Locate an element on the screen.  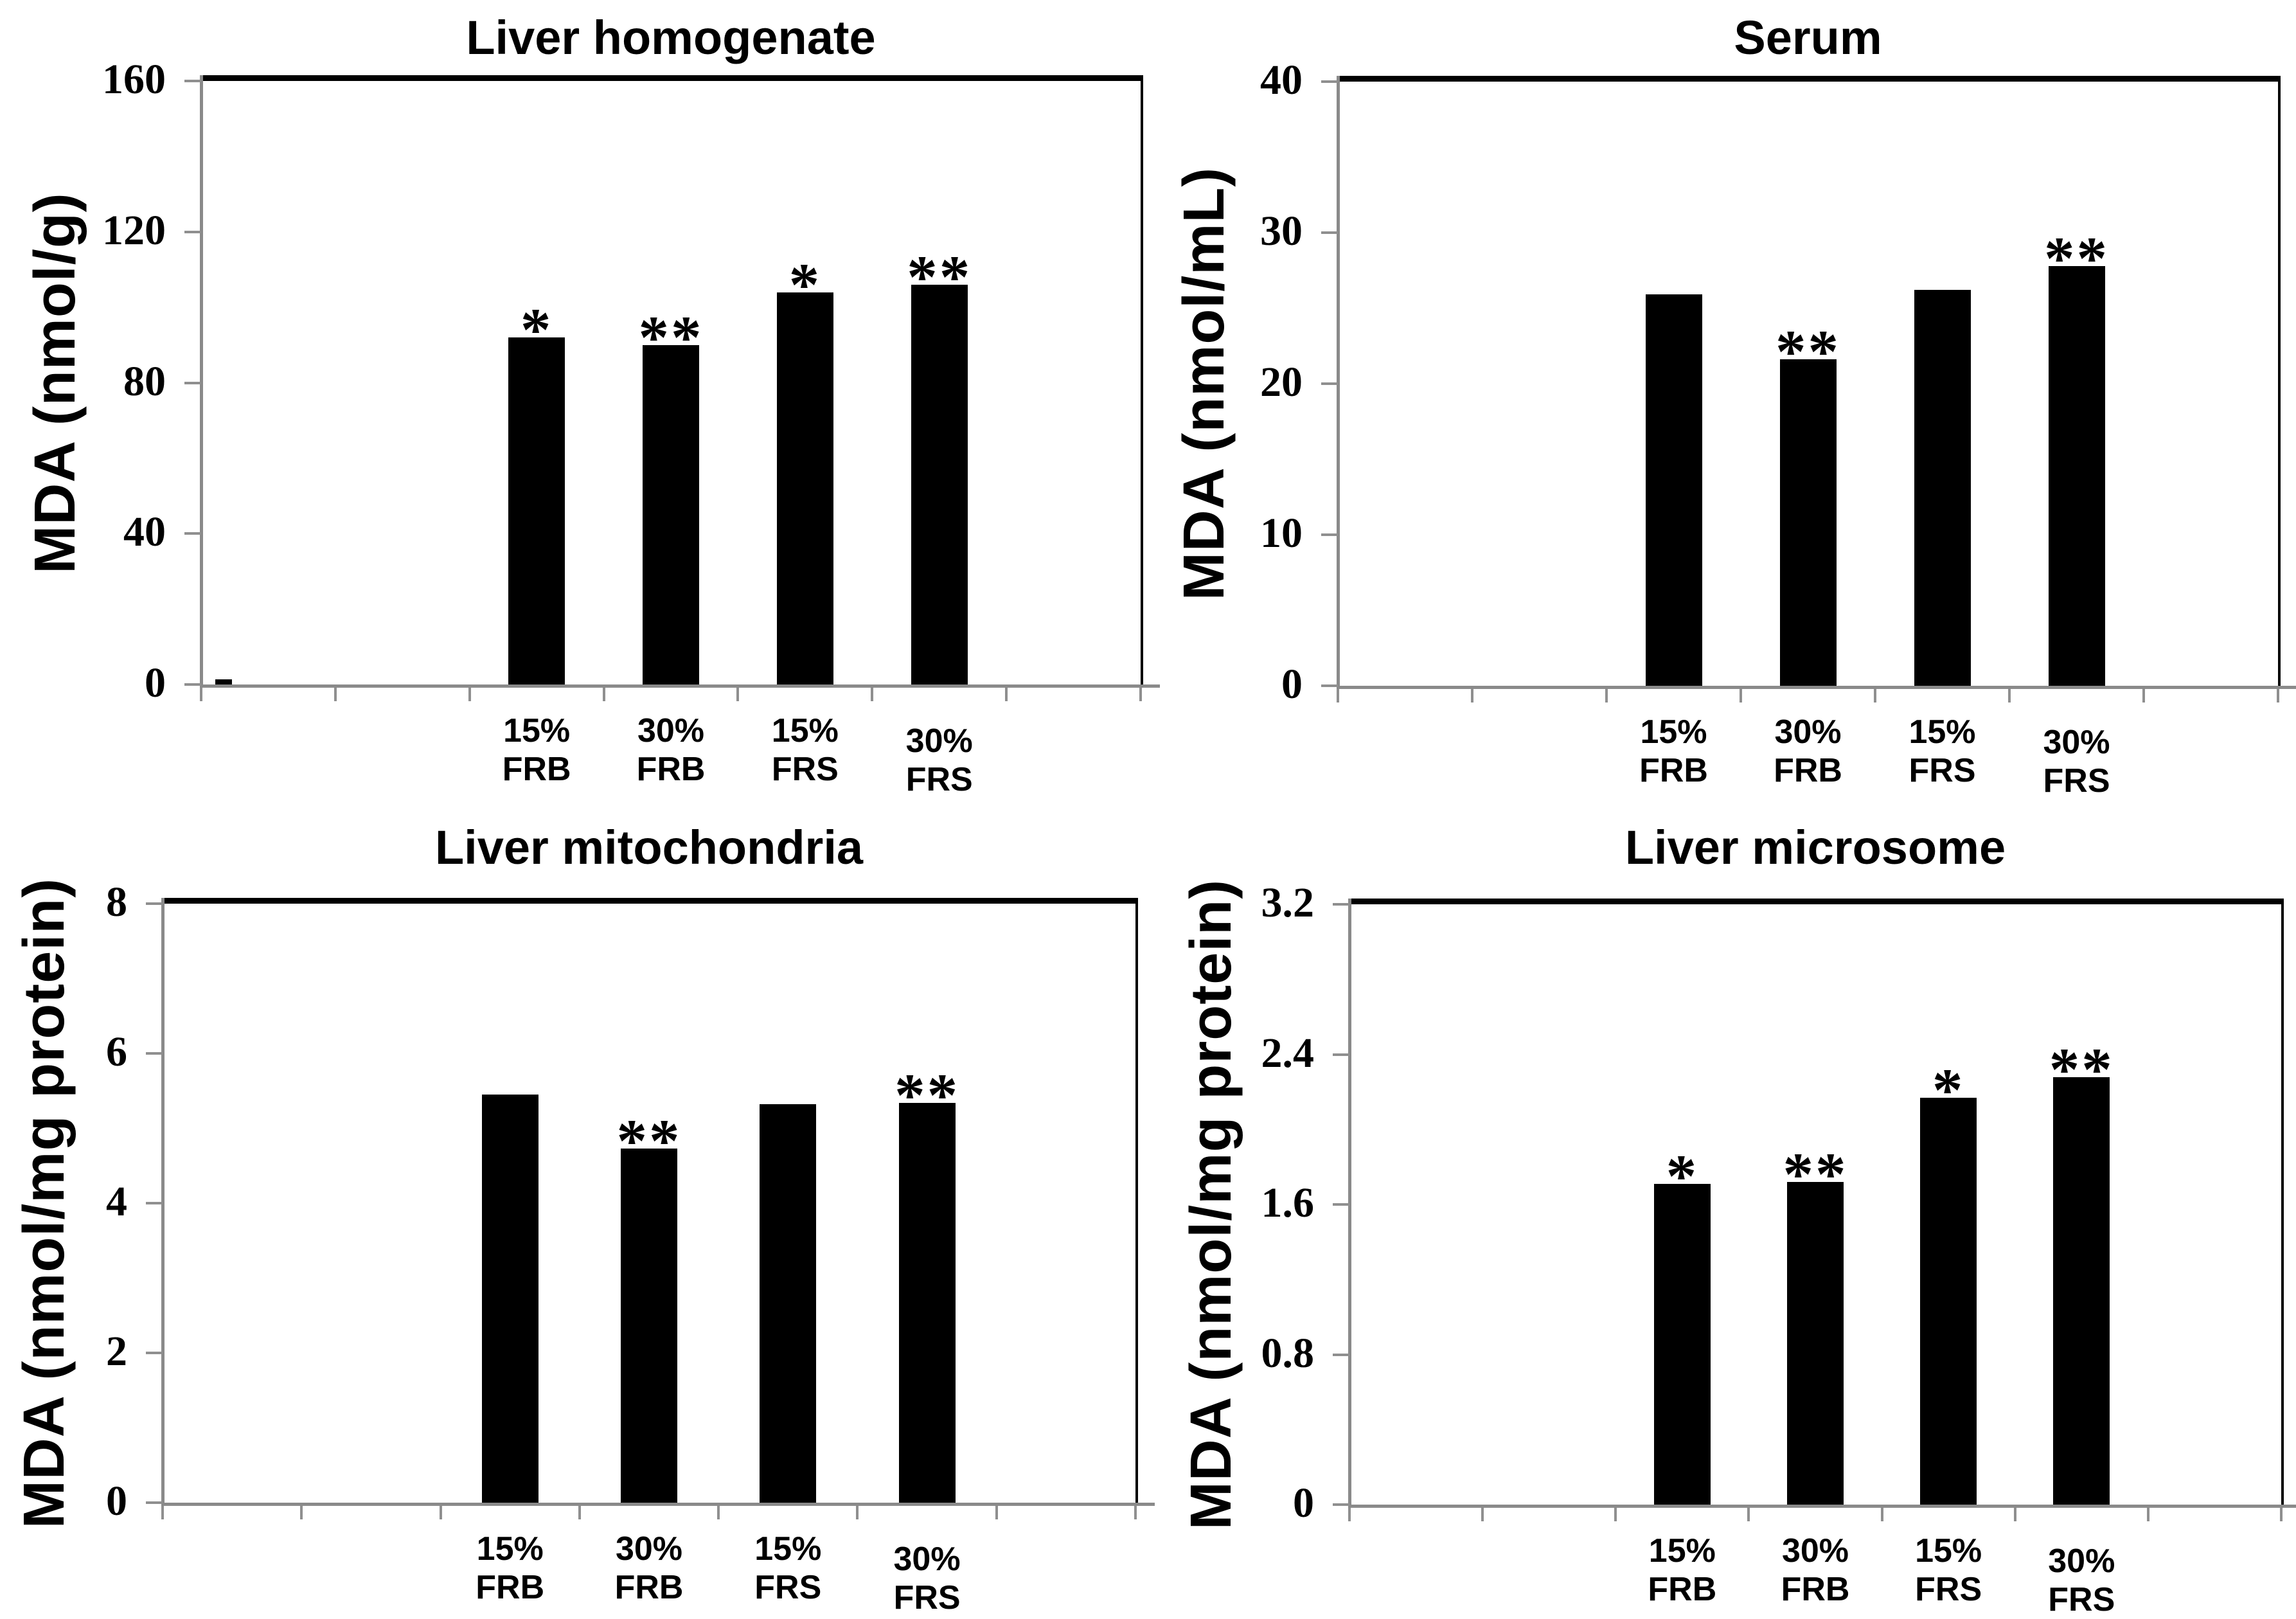
chart-title: Liver homogenate is located at coordinates (671, 37).